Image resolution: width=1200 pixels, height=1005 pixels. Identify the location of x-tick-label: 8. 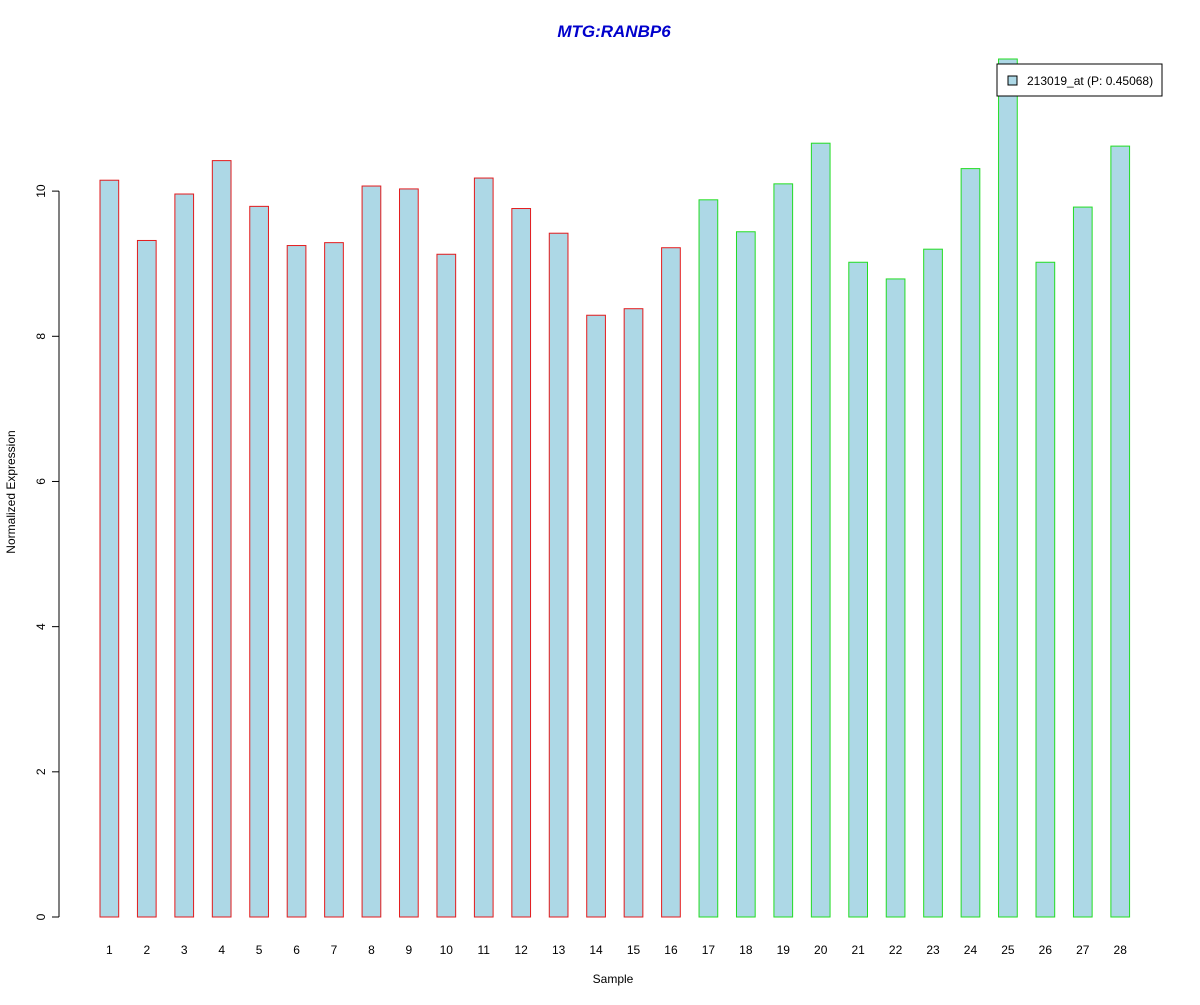
(371, 950).